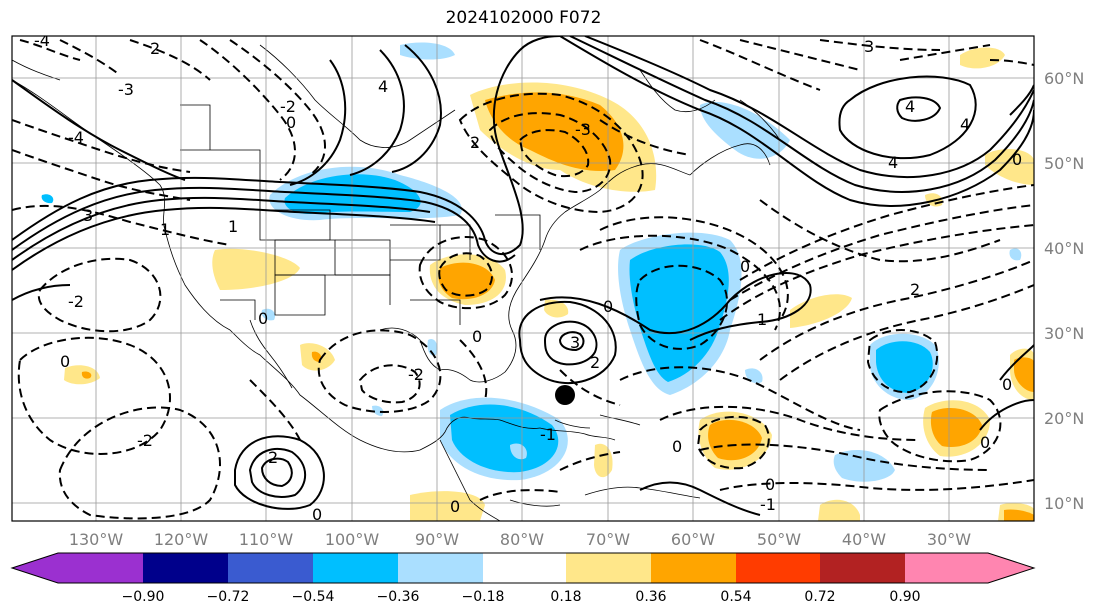  What do you see at coordinates (437, 539) in the screenshot?
I see `lon-label: 90°W` at bounding box center [437, 539].